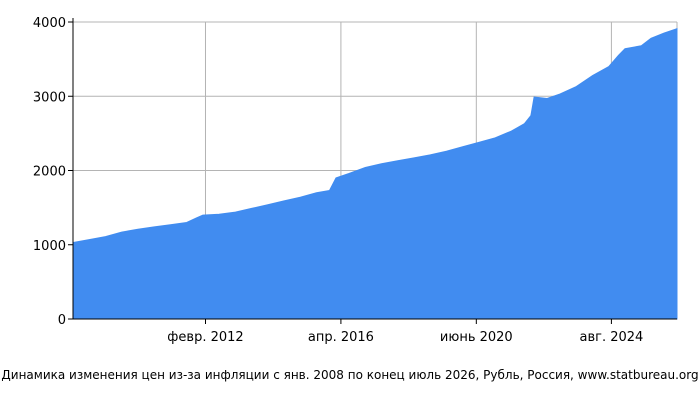 This screenshot has height=400, width=700. I want to click on x-tick-label: апр. 2016, so click(341, 337).